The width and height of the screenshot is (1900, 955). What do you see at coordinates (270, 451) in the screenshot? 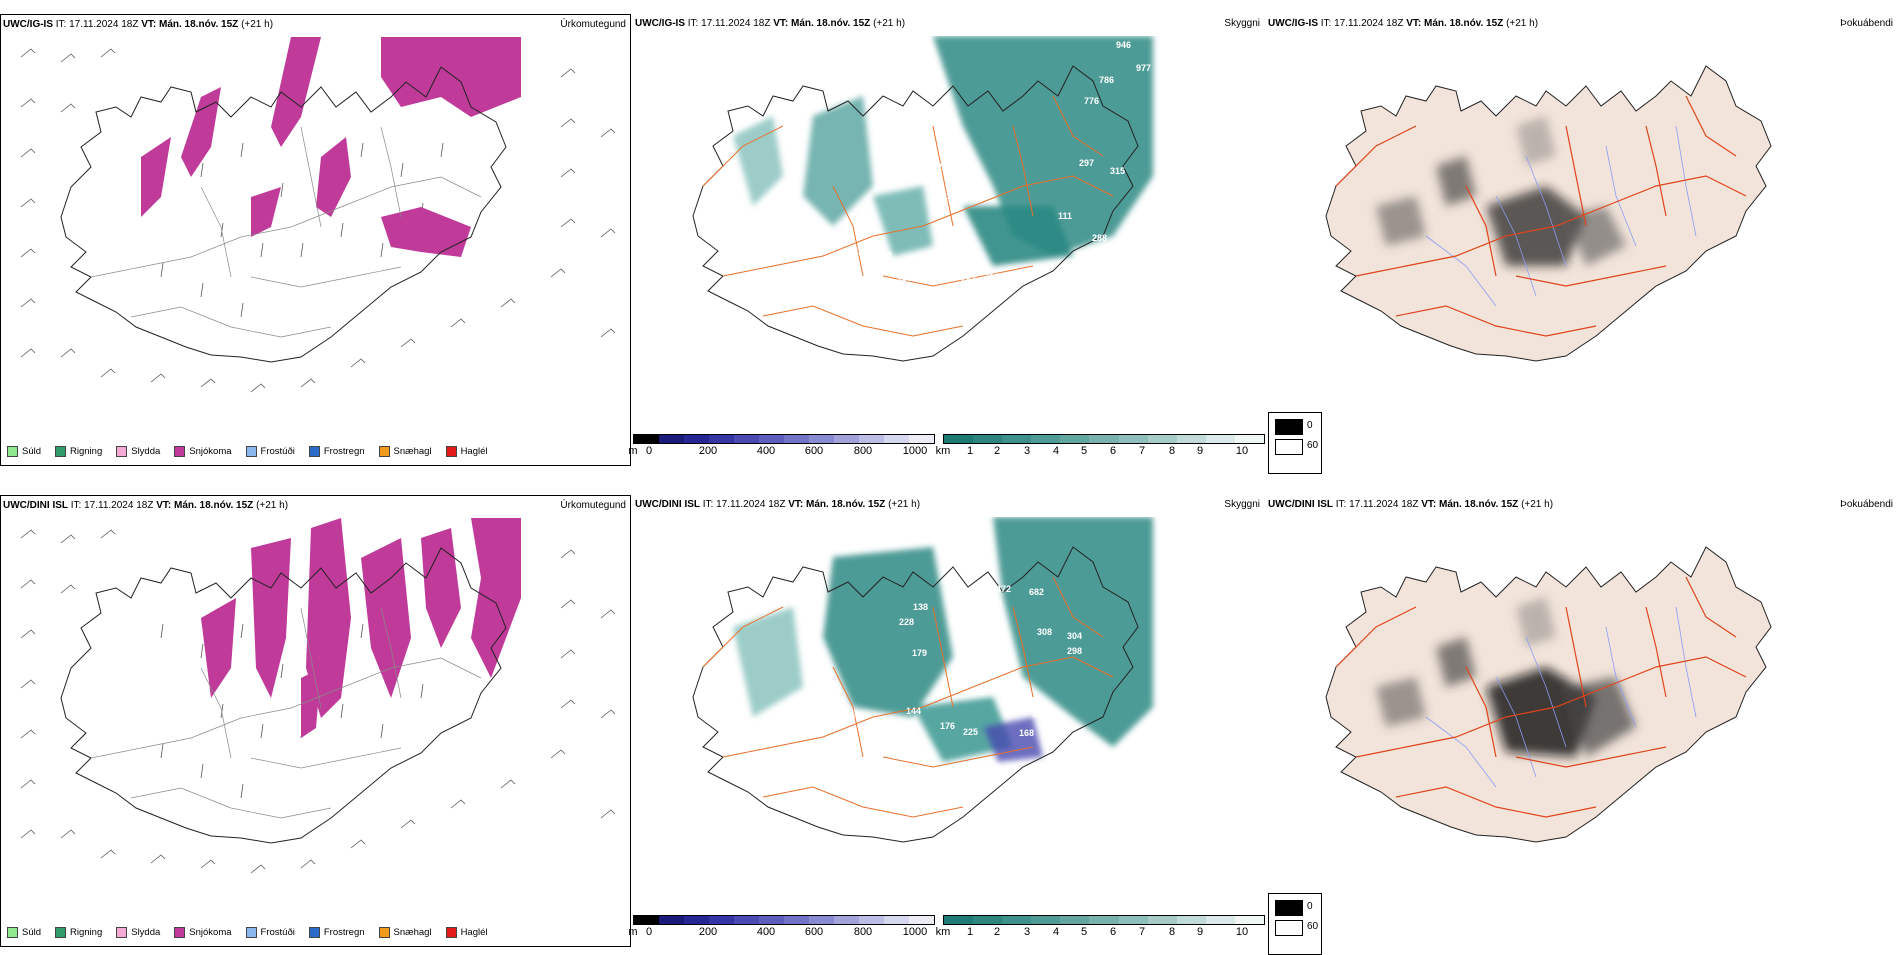
I see `legend-item: Frostúði` at bounding box center [270, 451].